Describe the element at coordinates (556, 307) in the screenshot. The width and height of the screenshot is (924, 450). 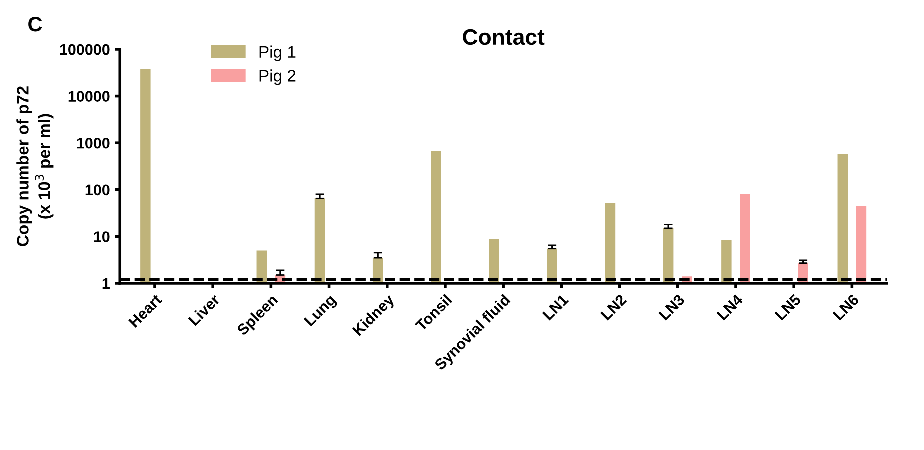
I see `x-tick-label: LN1` at that location.